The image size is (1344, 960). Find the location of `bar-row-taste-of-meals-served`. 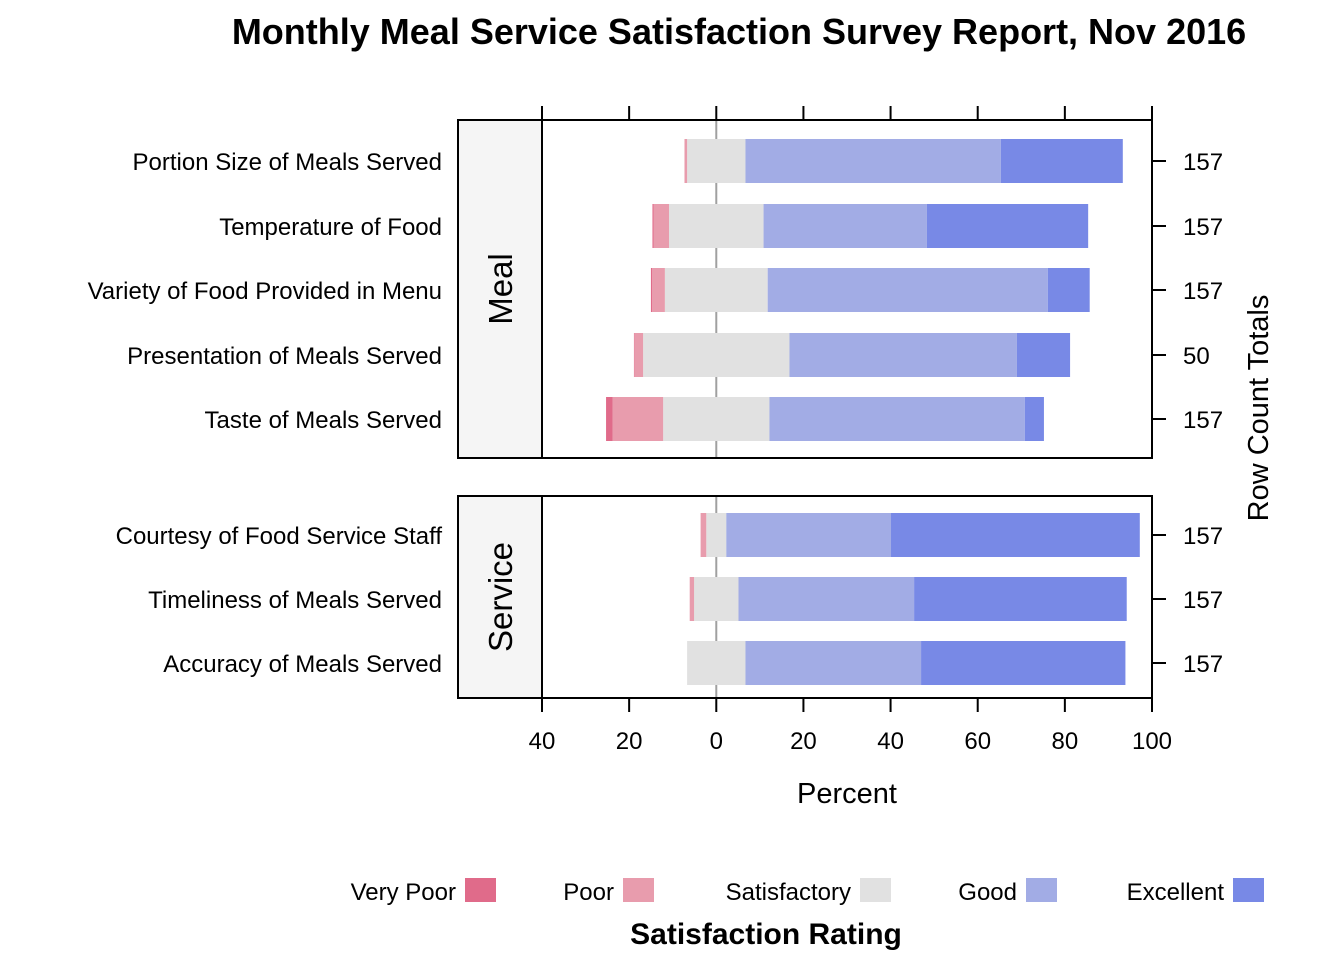

bar-row-taste-of-meals-served is located at coordinates (825, 419).